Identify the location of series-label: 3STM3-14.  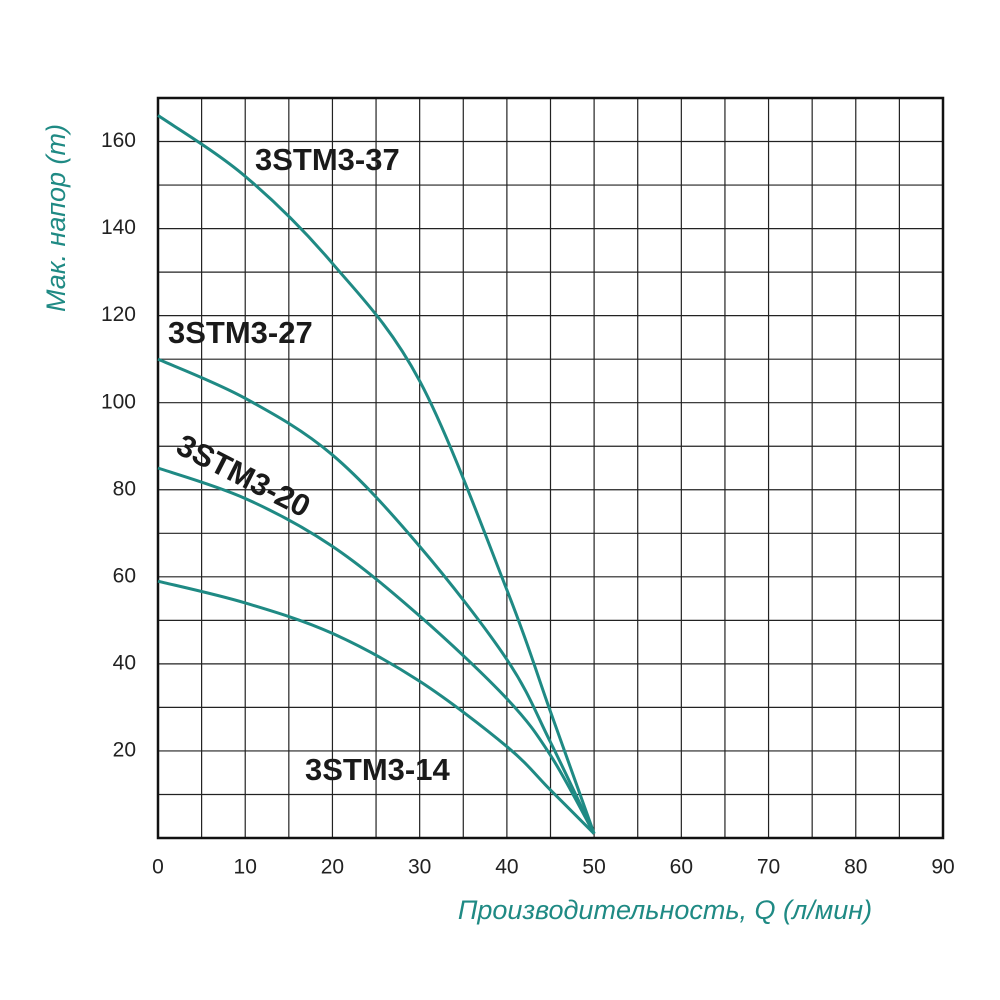
(377, 769).